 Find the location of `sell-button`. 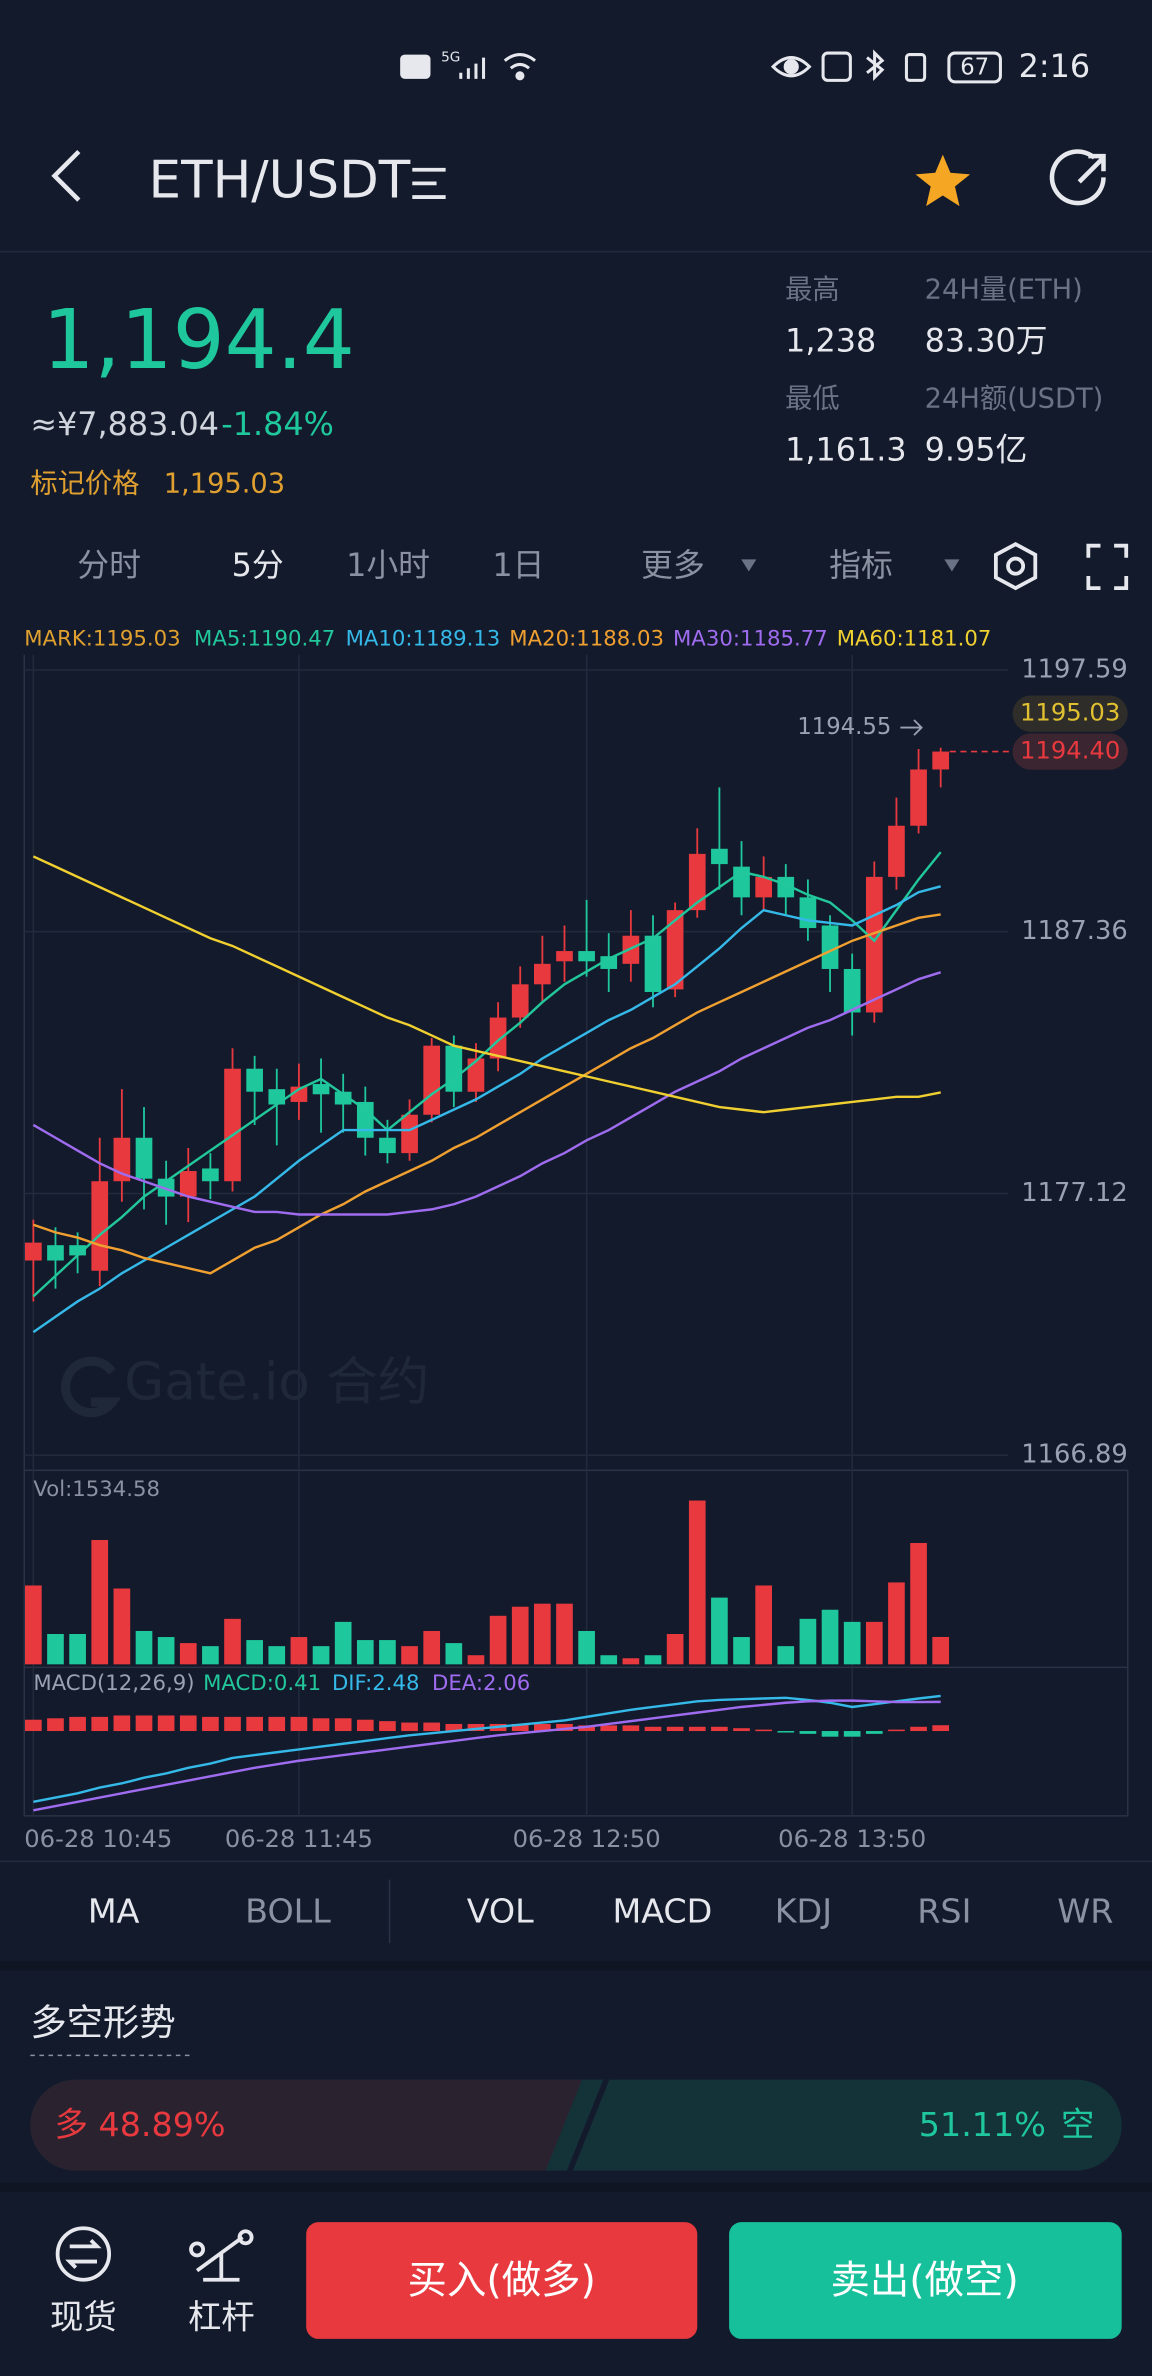

sell-button is located at coordinates (925, 2280).